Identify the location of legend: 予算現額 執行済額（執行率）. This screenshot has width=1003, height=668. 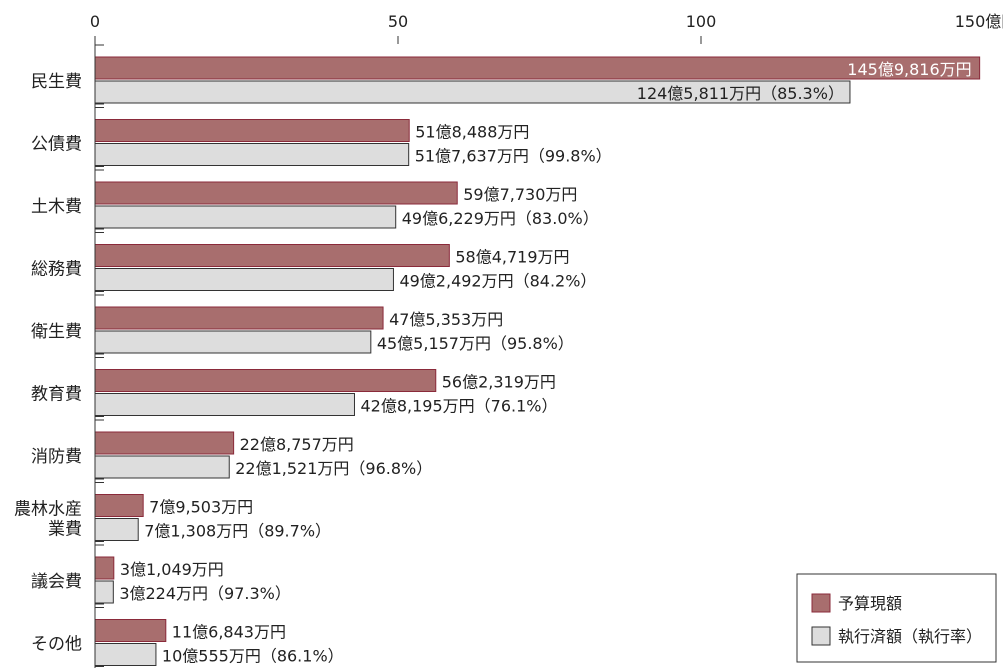
(896, 618).